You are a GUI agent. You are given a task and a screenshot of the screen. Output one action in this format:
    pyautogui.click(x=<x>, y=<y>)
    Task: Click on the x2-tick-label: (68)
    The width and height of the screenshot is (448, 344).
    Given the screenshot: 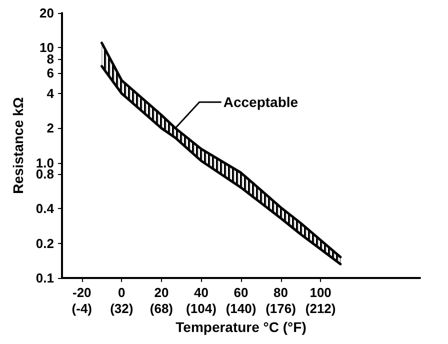 What is the action you would take?
    pyautogui.click(x=162, y=308)
    